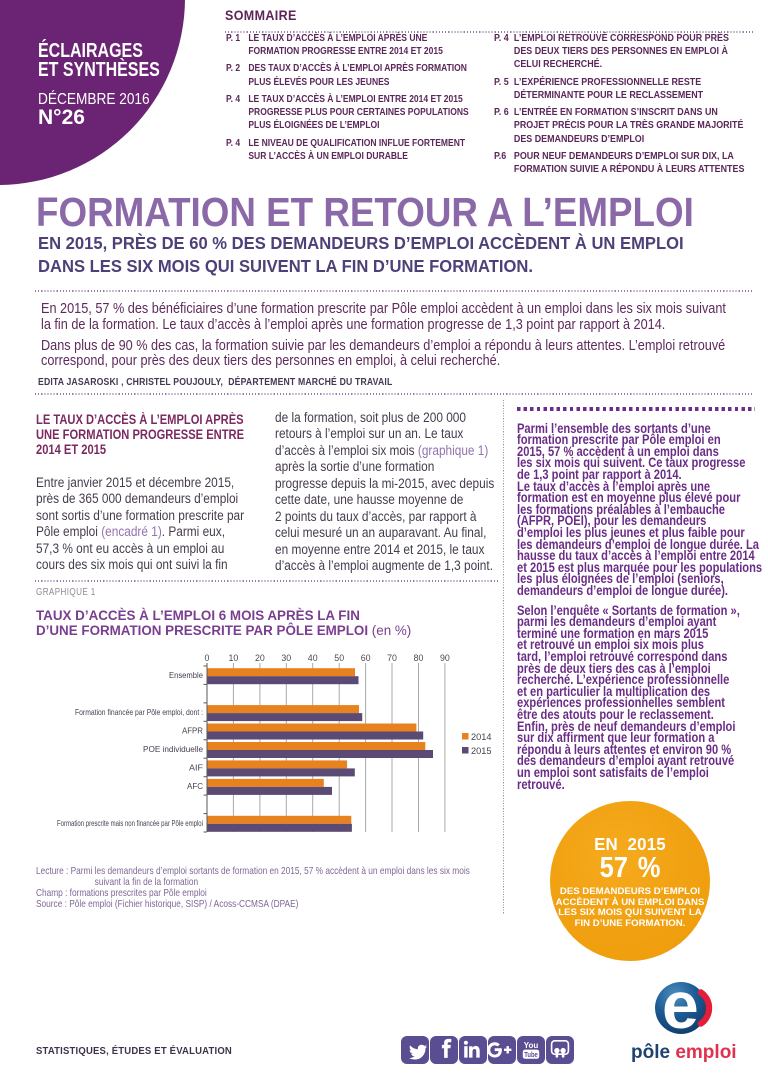 Image resolution: width=768 pixels, height=1087 pixels. Describe the element at coordinates (445, 658) in the screenshot. I see `svg-text: 90` at that location.